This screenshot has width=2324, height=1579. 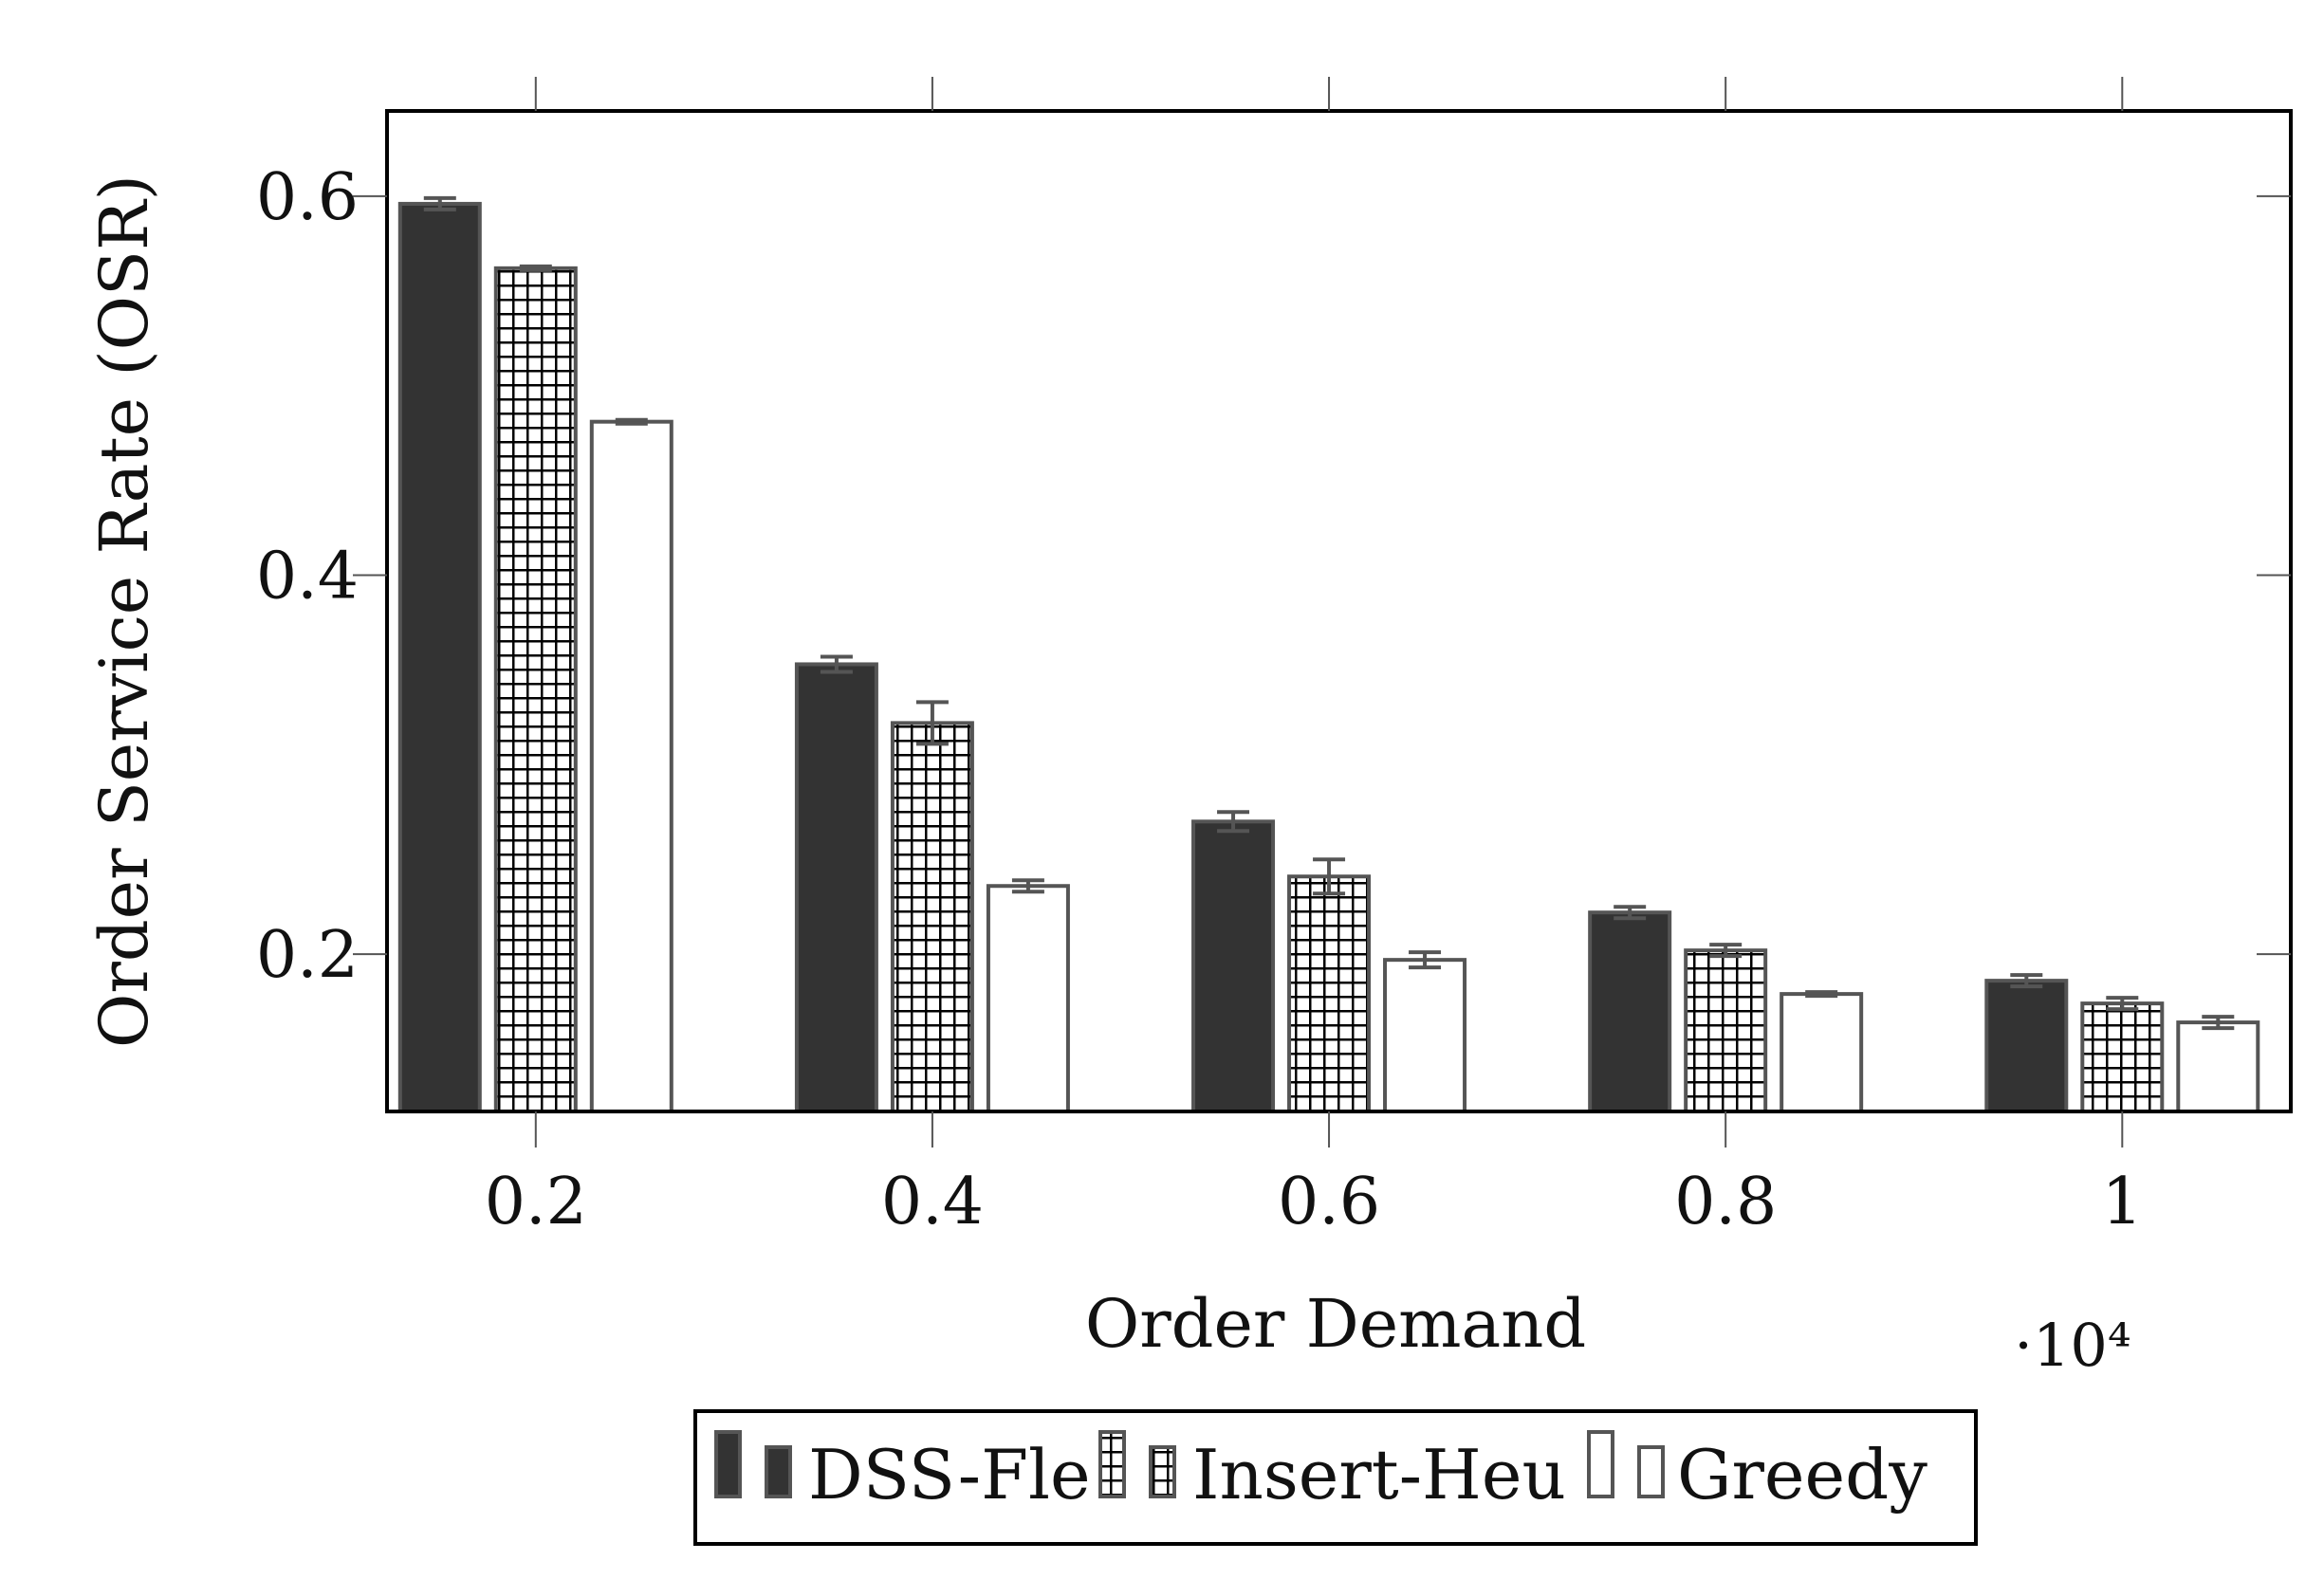 I want to click on legend: DSS-Fle Insert-Heu Greedy, so click(x=1336, y=1477).